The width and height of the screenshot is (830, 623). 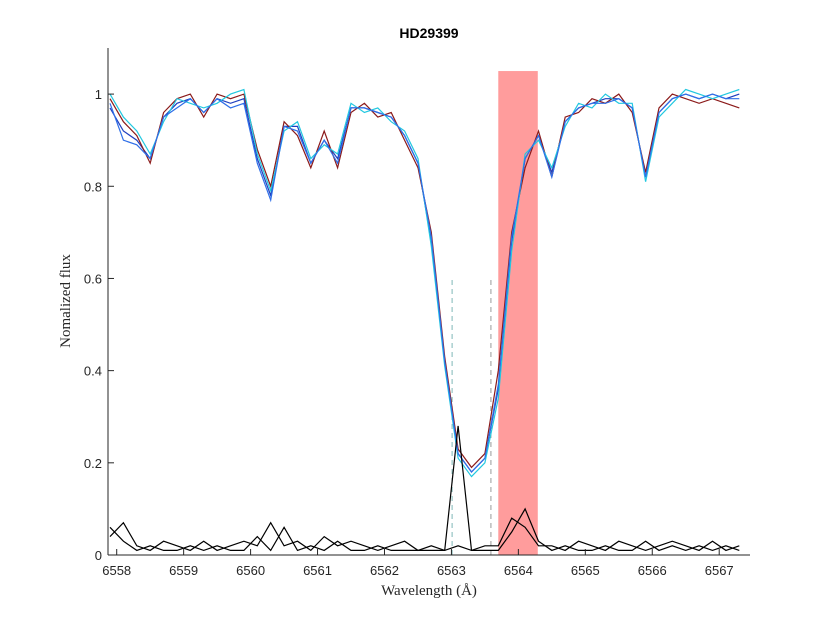 I want to click on y-tick-label: 0.4, so click(x=93, y=371).